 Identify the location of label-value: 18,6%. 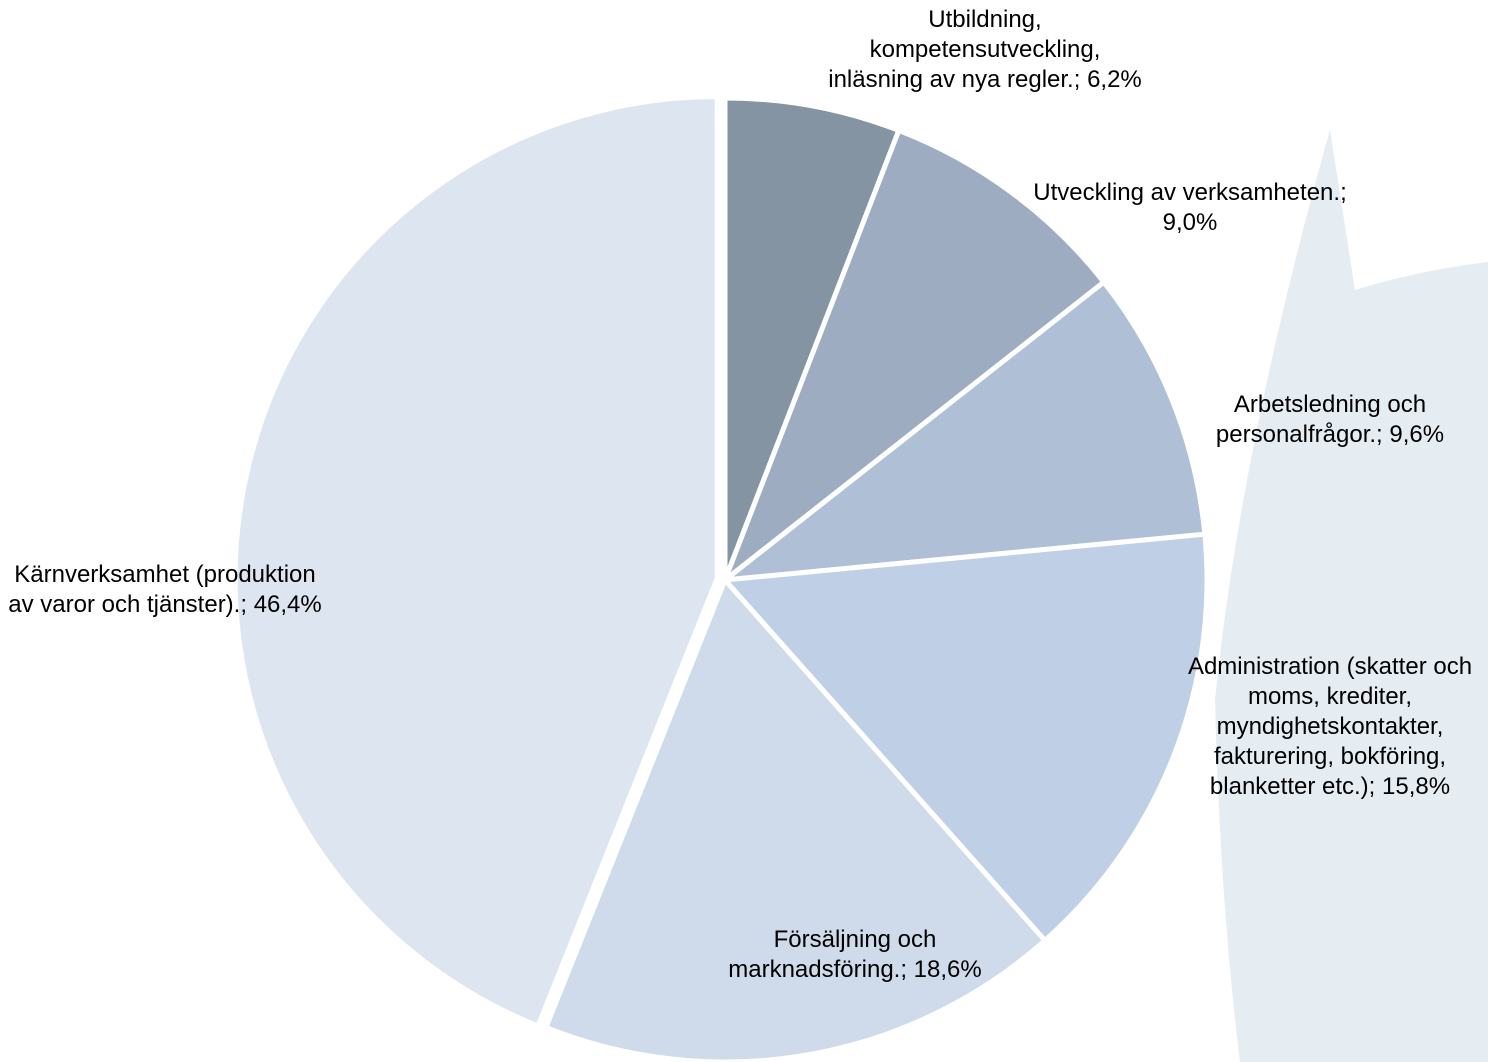
(947, 969).